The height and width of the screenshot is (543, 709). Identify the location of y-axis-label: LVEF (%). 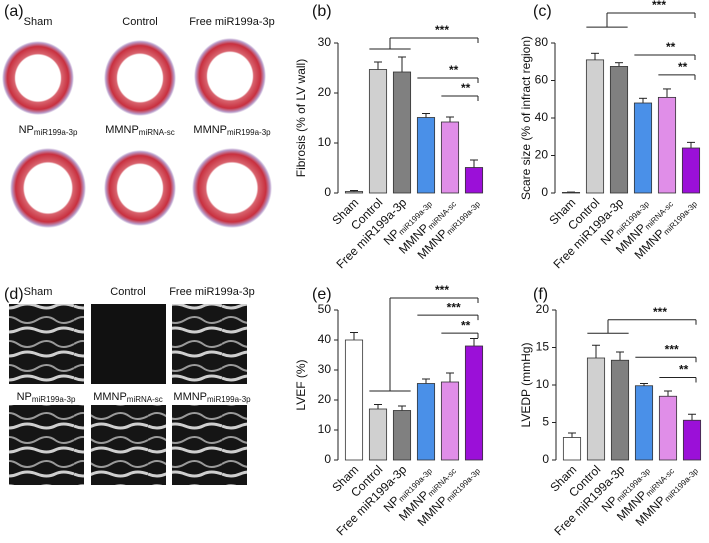
(301, 384).